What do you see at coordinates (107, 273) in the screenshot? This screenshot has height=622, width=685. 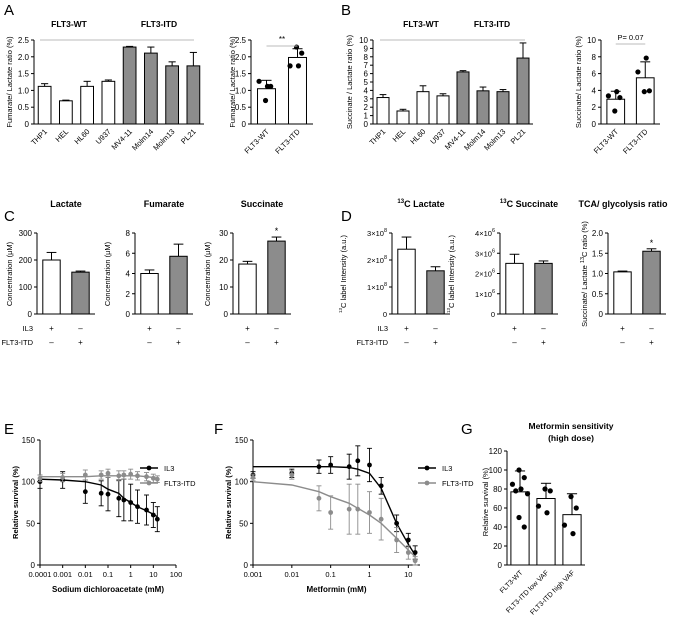 I see `y-axis-title: Concentration (μM)` at bounding box center [107, 273].